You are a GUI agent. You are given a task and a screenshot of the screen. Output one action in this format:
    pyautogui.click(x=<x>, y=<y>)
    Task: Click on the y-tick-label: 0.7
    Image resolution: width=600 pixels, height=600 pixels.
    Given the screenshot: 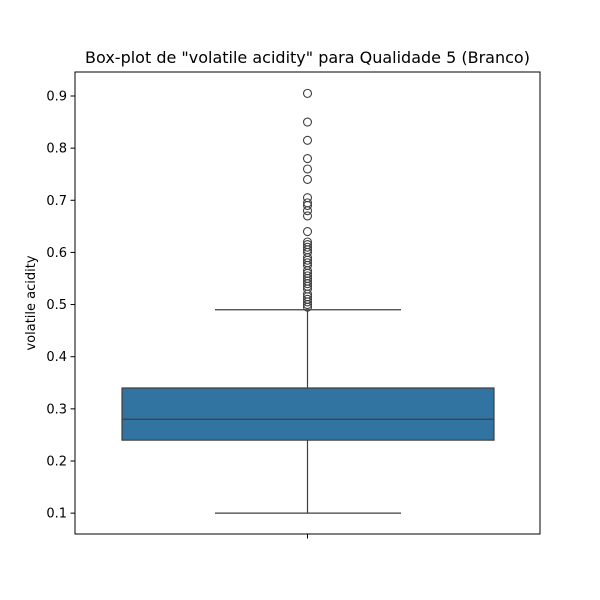 What is the action you would take?
    pyautogui.click(x=56, y=201)
    